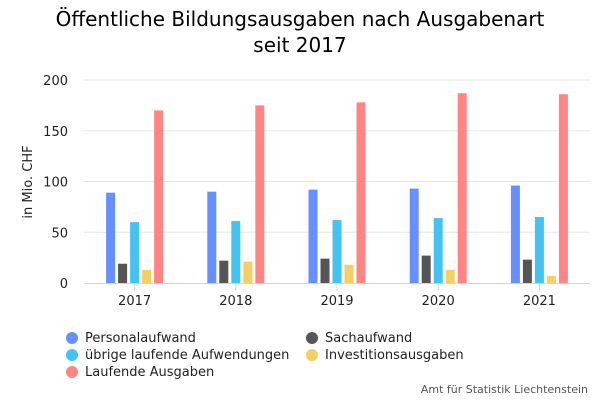  Describe the element at coordinates (300, 45) in the screenshot. I see `chart-title-line-2: seit 2017` at that location.